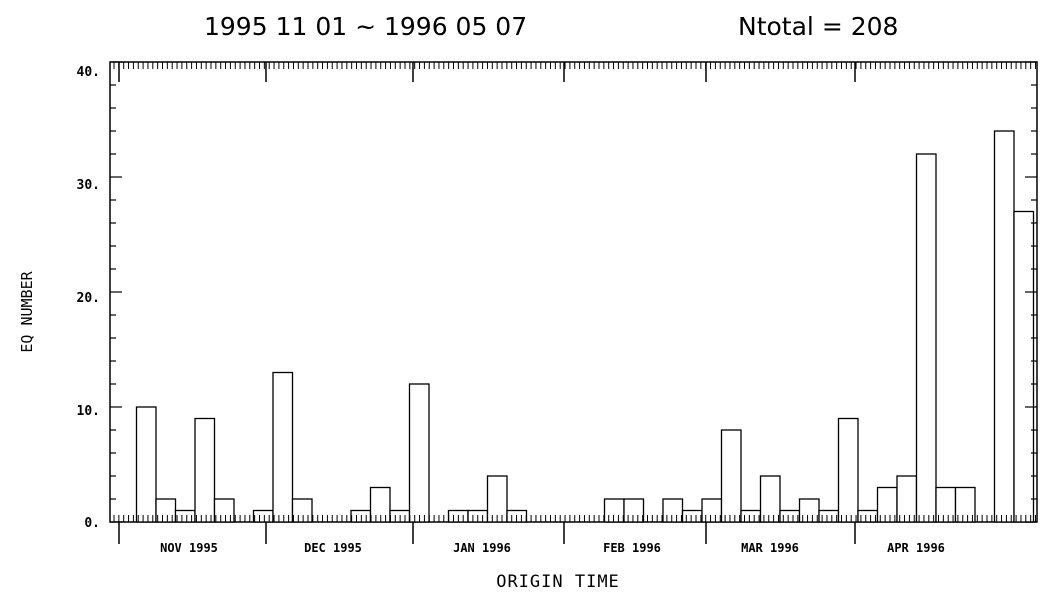 The image size is (1051, 599). I want to click on month-label-mar-1996: MAR 1996, so click(770, 548).